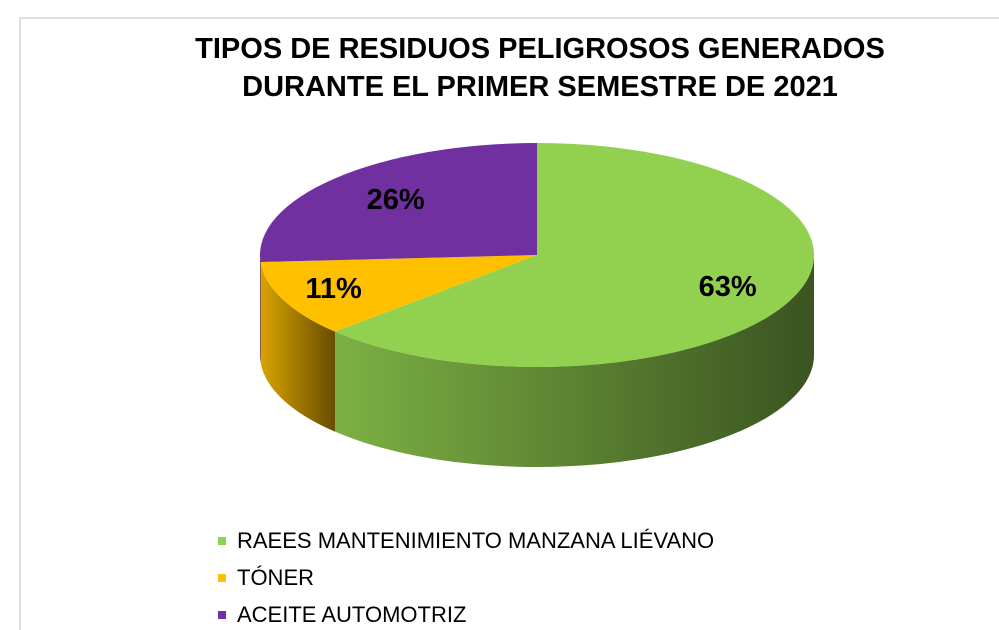  What do you see at coordinates (728, 287) in the screenshot?
I see `data-label: 63%` at bounding box center [728, 287].